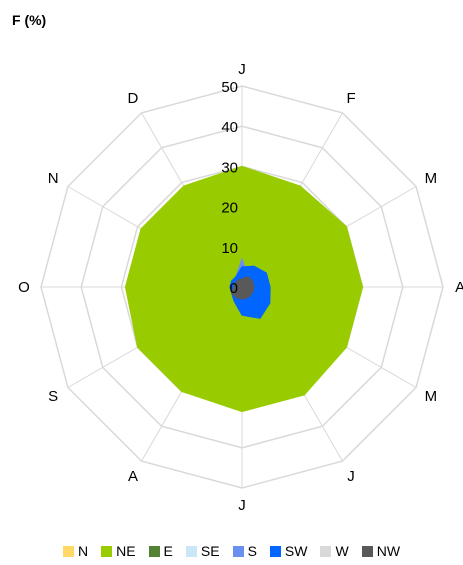 The height and width of the screenshot is (565, 463). I want to click on legend-item: SW, so click(288, 551).